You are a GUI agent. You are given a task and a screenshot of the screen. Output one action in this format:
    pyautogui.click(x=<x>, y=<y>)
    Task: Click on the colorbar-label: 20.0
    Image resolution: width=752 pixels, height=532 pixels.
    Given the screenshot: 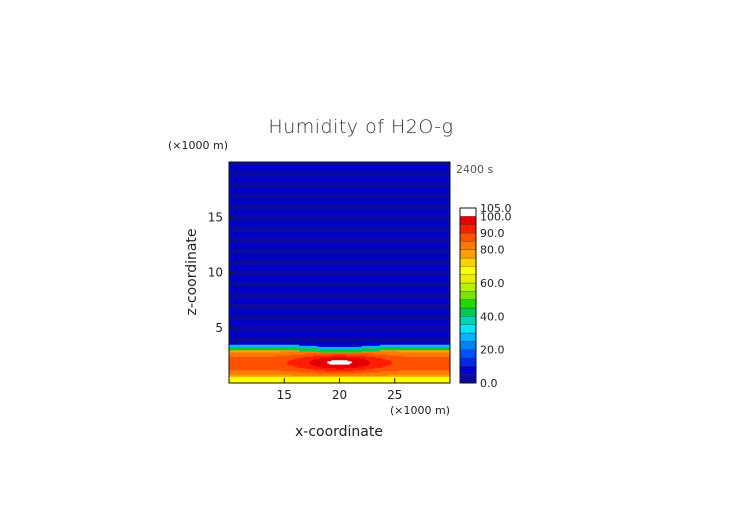 What is the action you would take?
    pyautogui.click(x=492, y=350)
    